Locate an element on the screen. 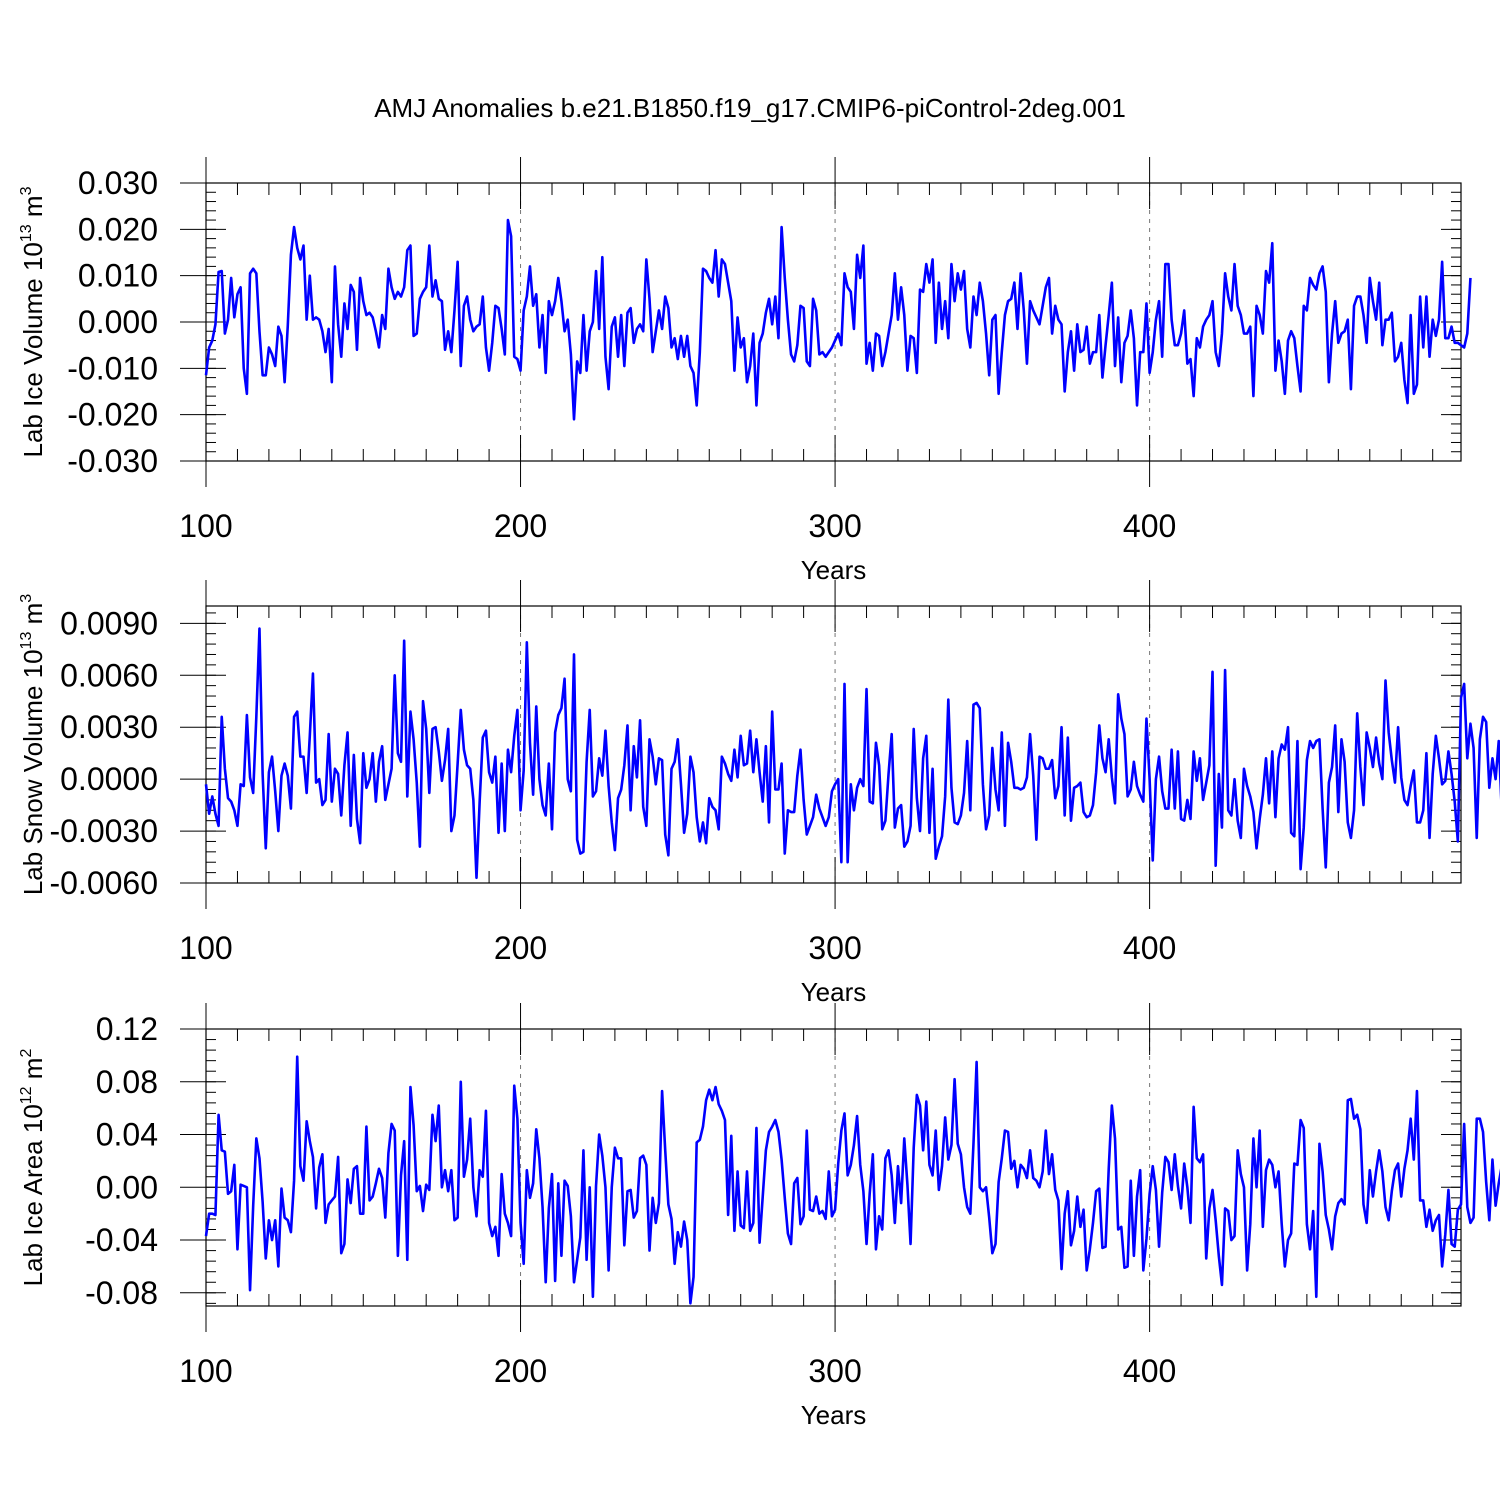  y-tick-label: 0.0000 is located at coordinates (109, 779).